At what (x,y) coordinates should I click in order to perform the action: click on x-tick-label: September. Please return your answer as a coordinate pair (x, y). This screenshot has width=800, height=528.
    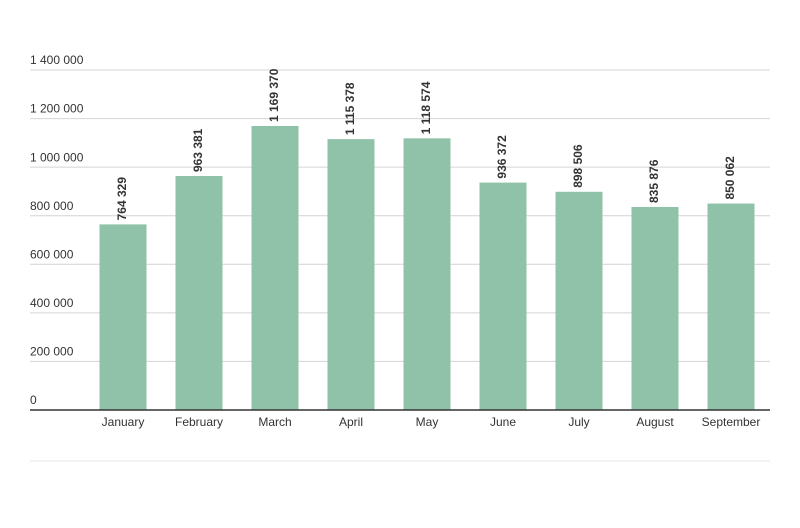
    Looking at the image, I should click on (731, 422).